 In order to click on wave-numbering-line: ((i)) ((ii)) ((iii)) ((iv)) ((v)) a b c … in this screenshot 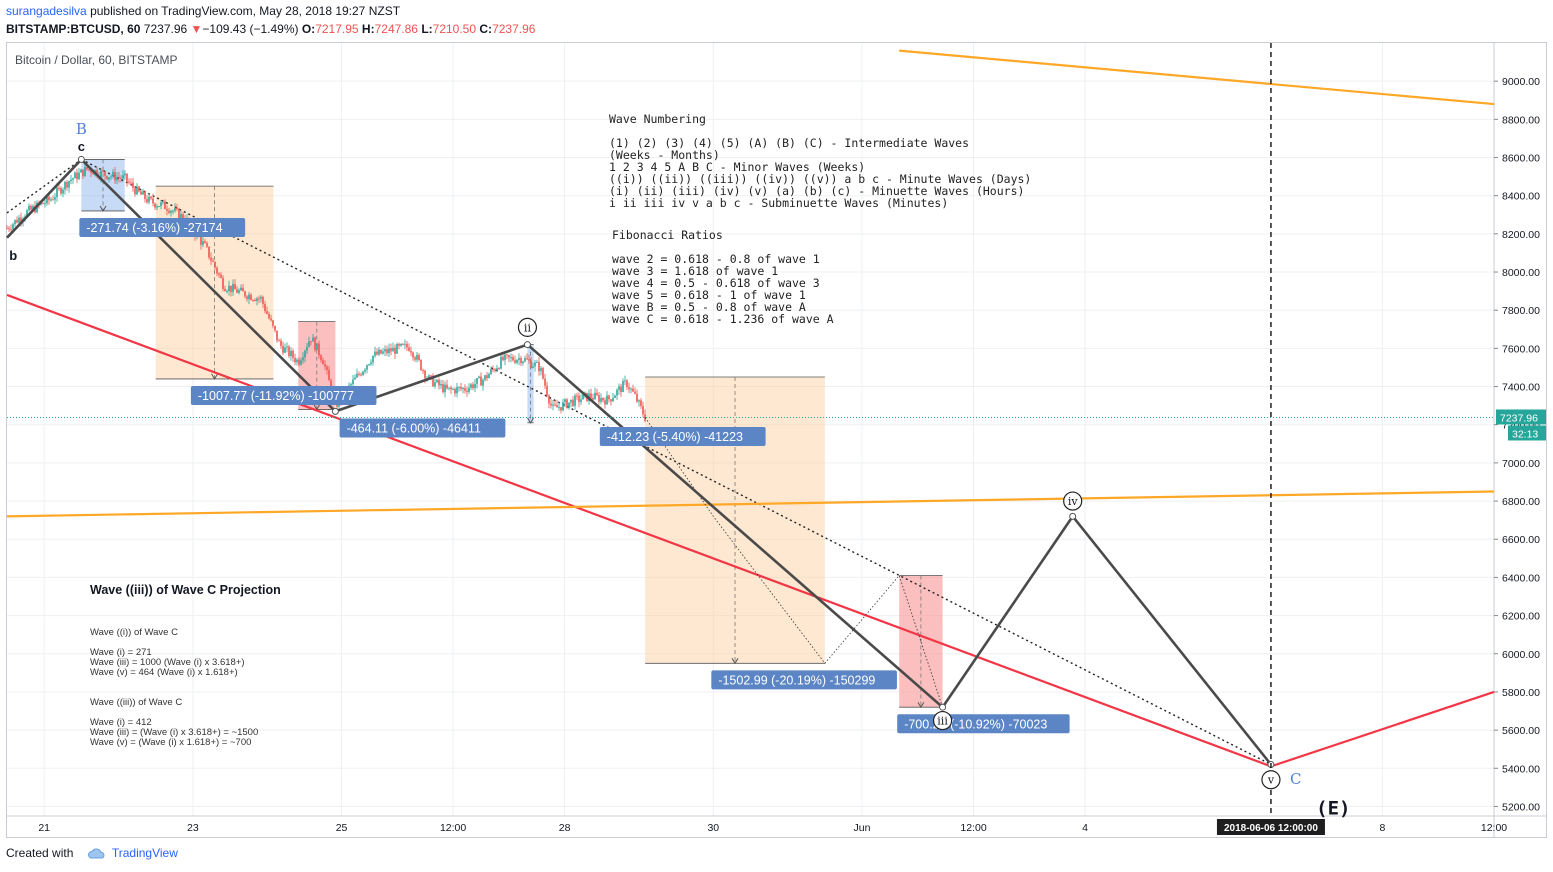, I will do `click(820, 179)`.